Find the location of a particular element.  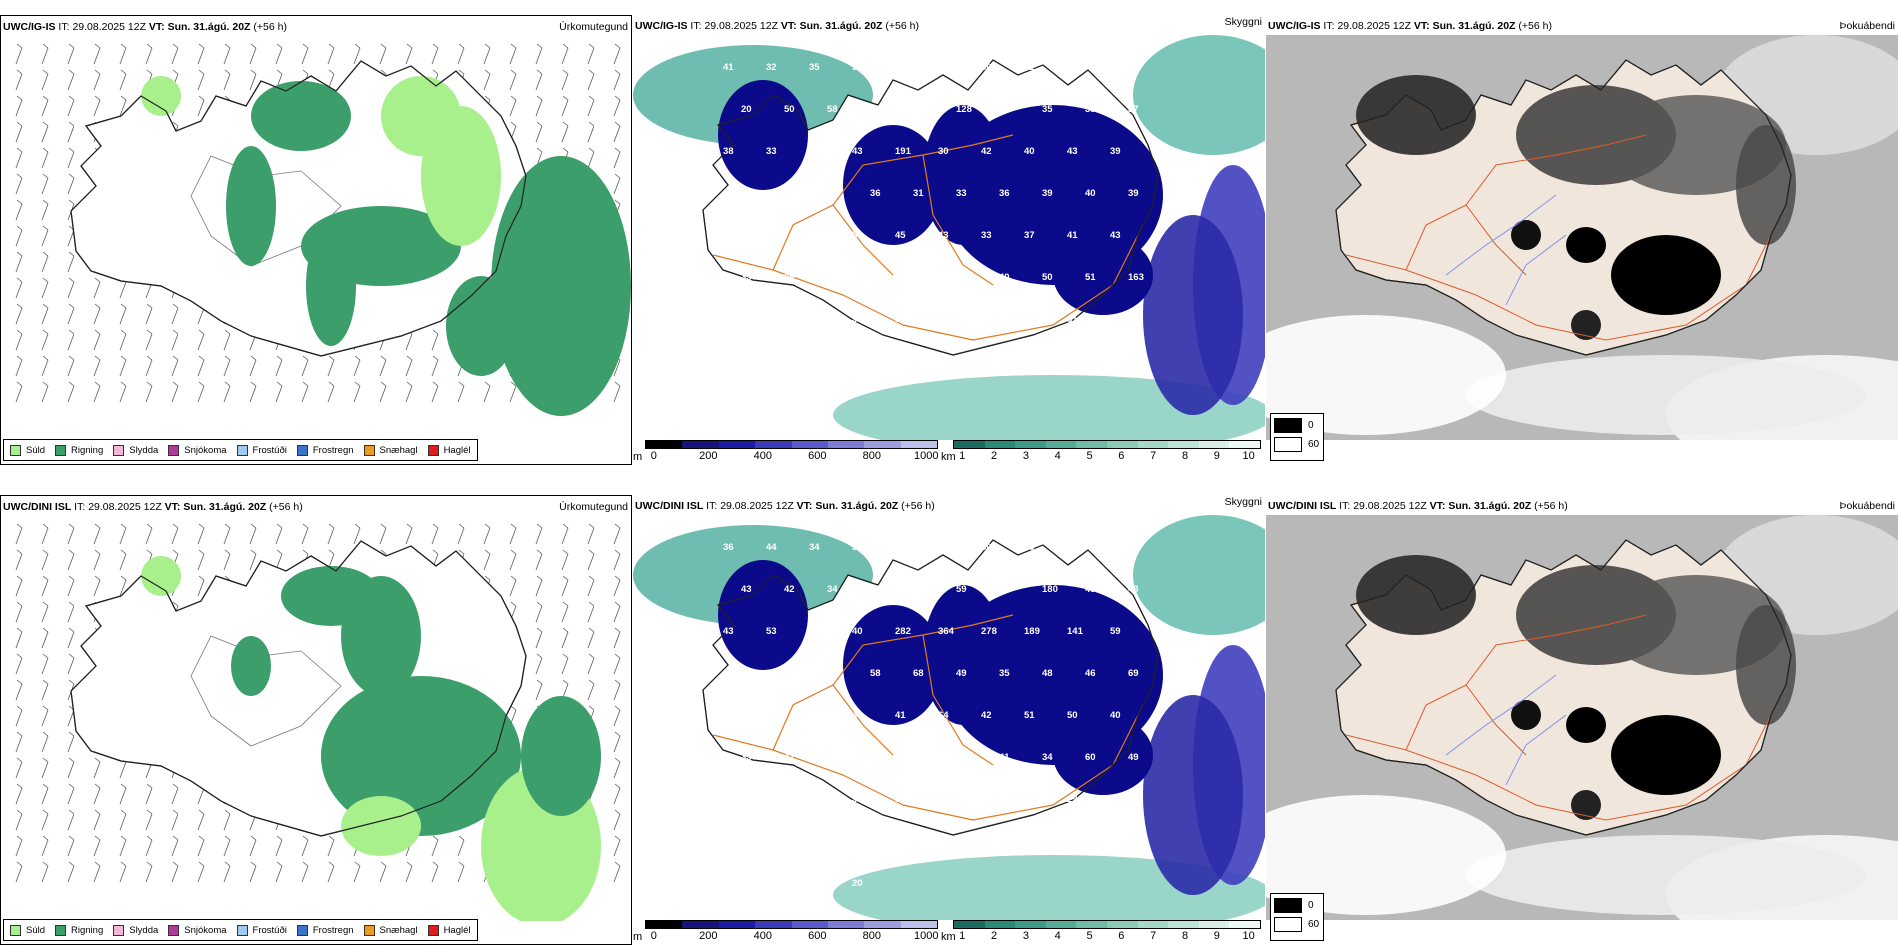

visibility-value-label: 66 is located at coordinates (918, 589).